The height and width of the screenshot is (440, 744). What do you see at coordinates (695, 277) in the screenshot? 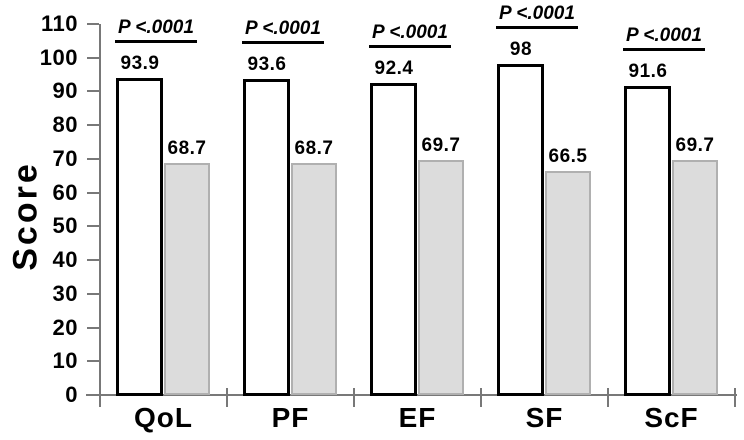
I see `bar-gray-series-ScF` at bounding box center [695, 277].